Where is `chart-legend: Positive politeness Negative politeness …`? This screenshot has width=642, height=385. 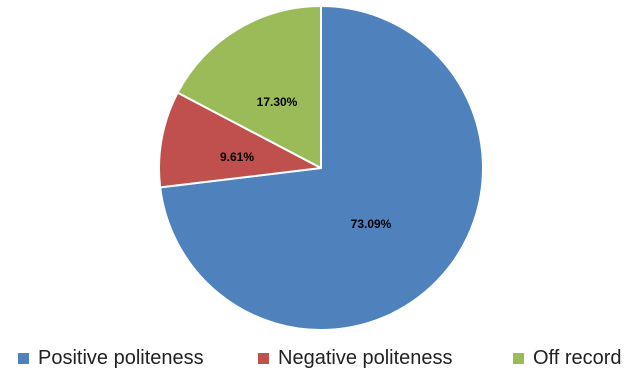
chart-legend: Positive politeness Negative politeness … is located at coordinates (321, 362).